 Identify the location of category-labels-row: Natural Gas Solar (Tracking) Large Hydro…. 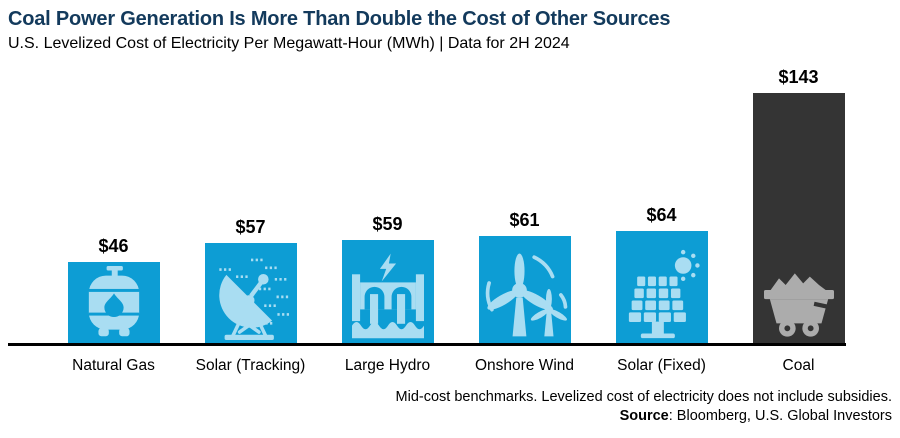
(472, 360).